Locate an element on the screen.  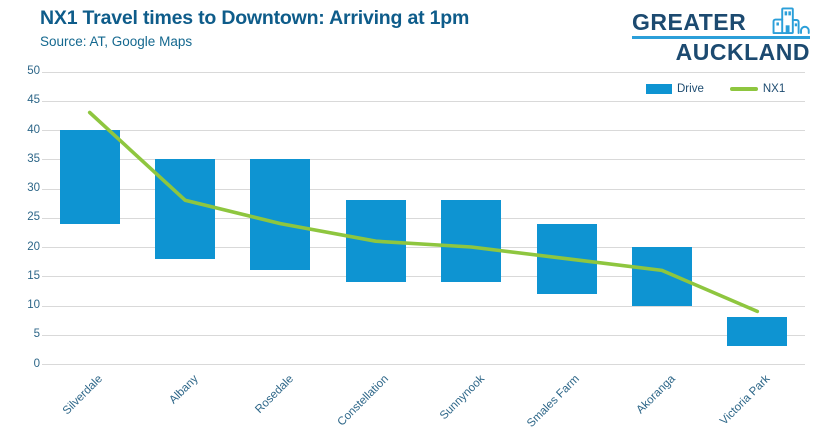
y-axis-tick-label: 40 is located at coordinates (33, 129).